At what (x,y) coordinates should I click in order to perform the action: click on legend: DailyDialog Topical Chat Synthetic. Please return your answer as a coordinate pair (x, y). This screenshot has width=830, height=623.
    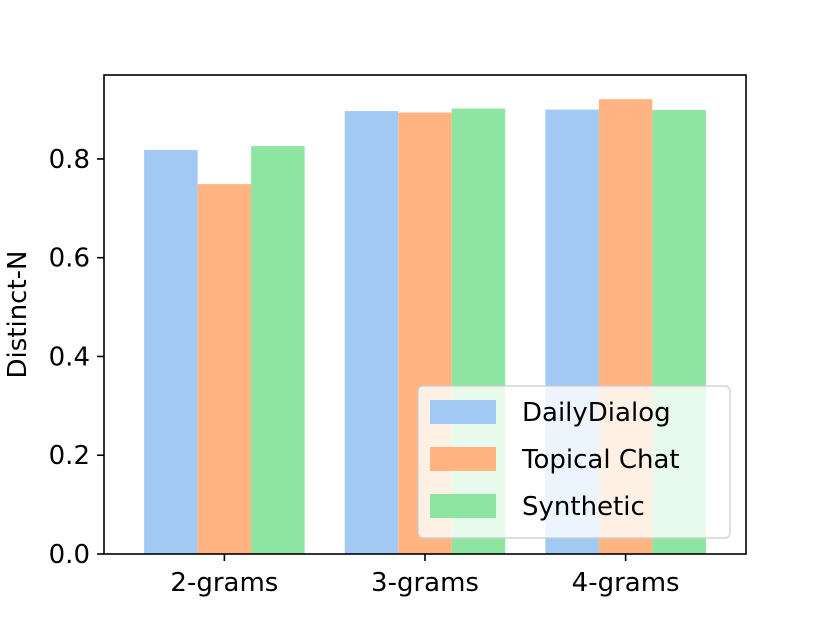
    Looking at the image, I should click on (574, 462).